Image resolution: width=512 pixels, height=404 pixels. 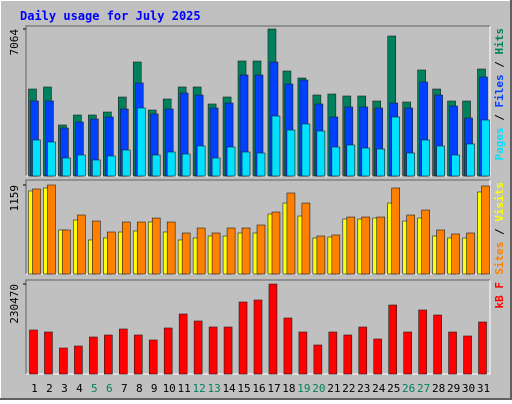 I want to click on chart-title: Daily usage for July 2025, so click(x=110, y=16).